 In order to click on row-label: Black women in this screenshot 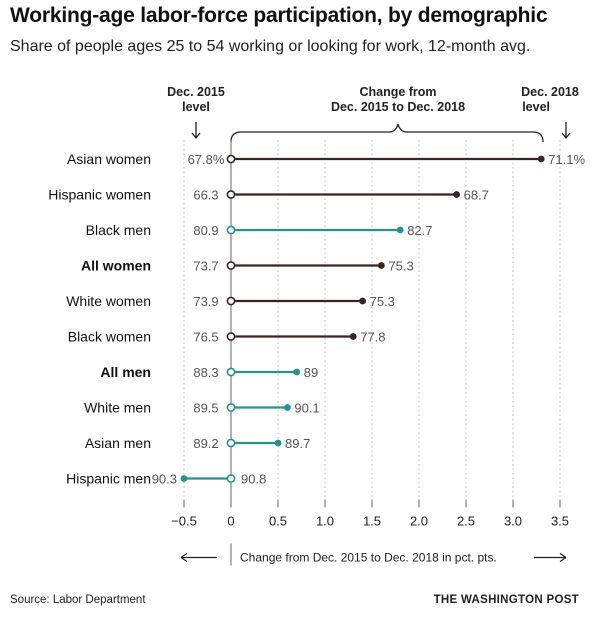, I will do `click(109, 337)`.